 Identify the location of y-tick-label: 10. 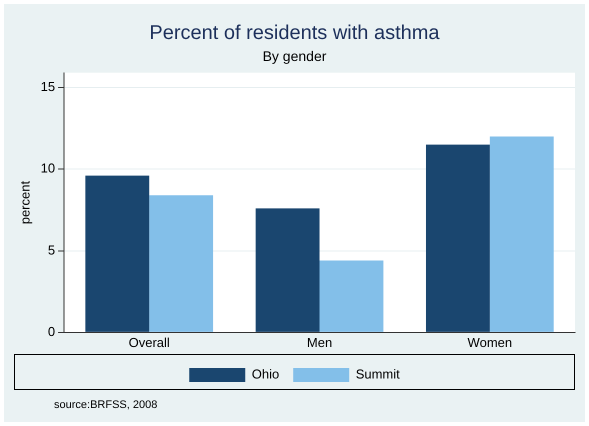
(48, 168).